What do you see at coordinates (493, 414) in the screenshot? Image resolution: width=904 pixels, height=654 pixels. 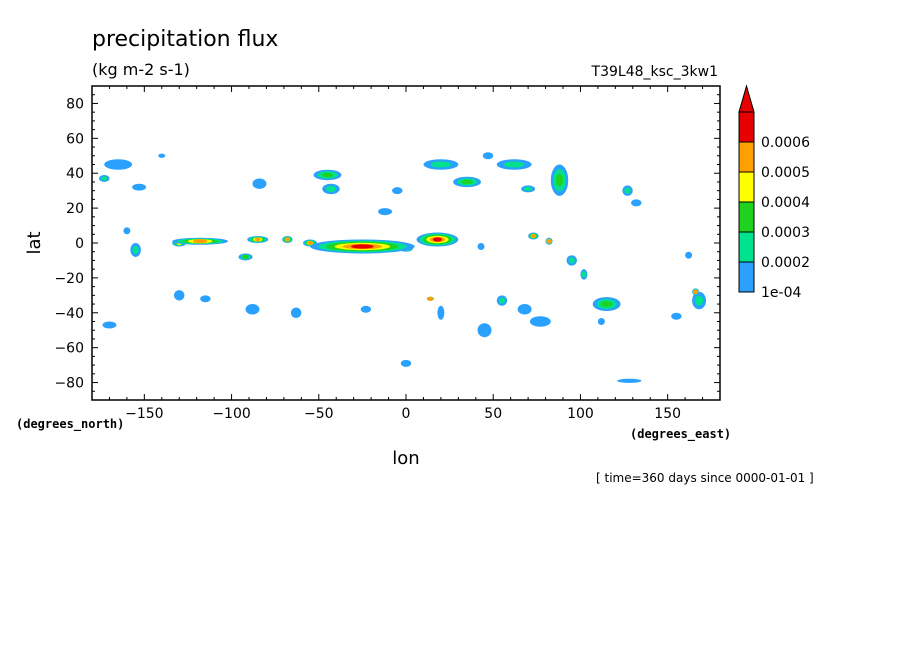 I see `x-tick-label: 50` at bounding box center [493, 414].